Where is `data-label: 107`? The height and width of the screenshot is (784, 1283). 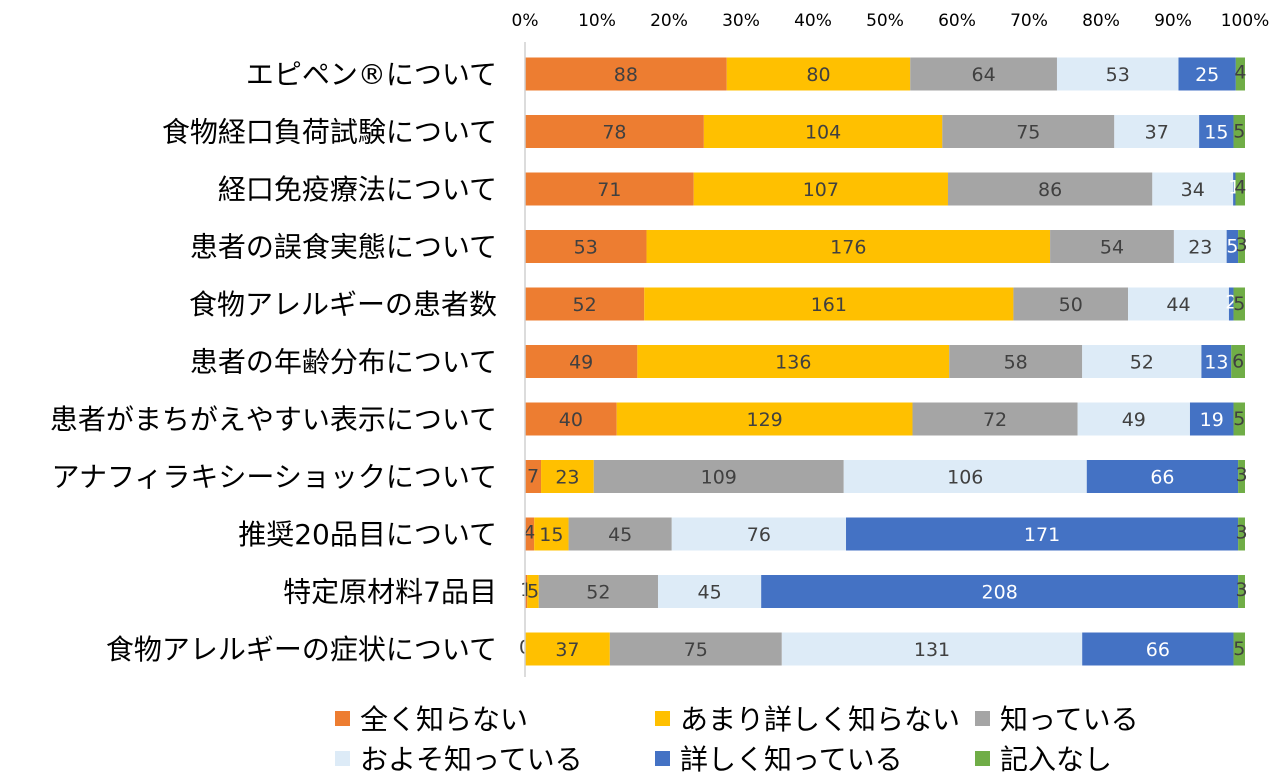 data-label: 107 is located at coordinates (821, 190).